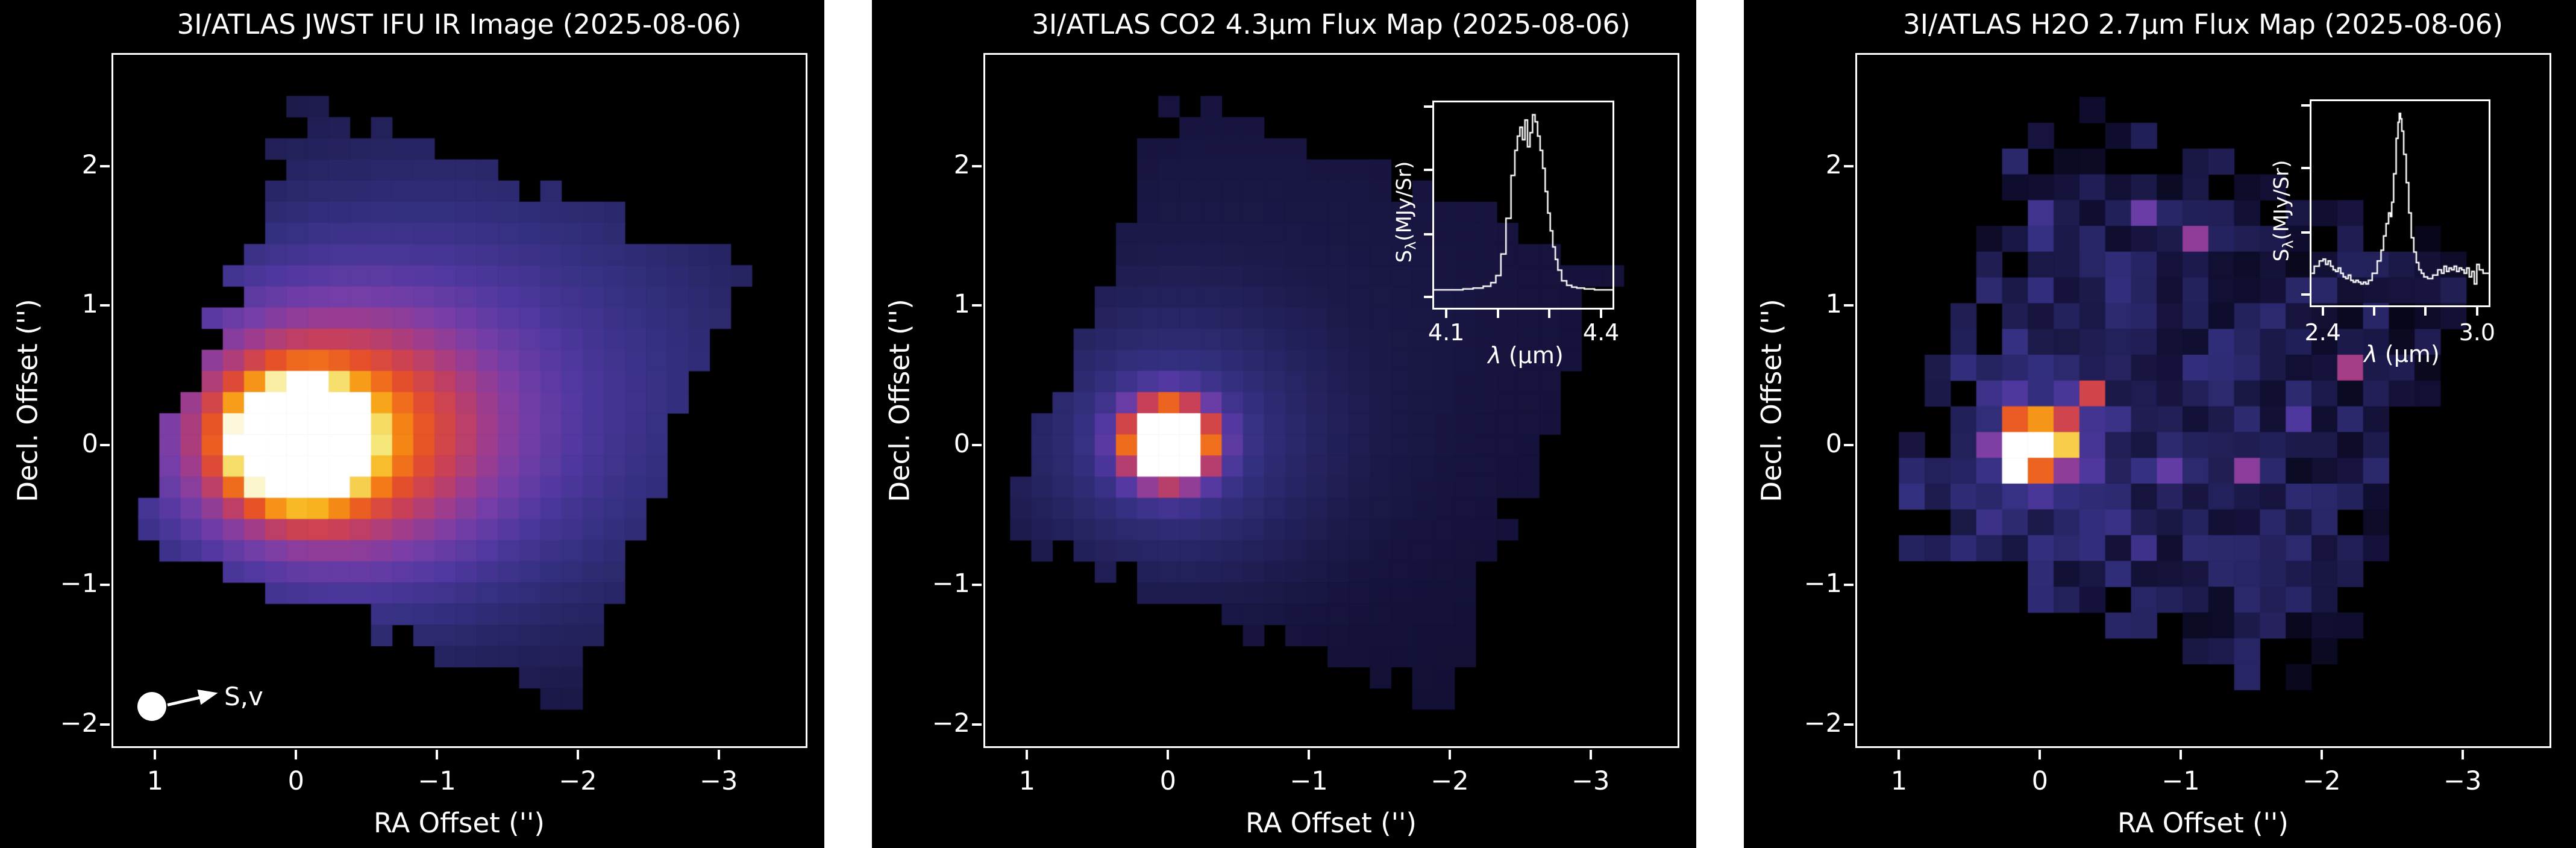  Describe the element at coordinates (151, 707) in the screenshot. I see `aperture-circle-marker` at that location.